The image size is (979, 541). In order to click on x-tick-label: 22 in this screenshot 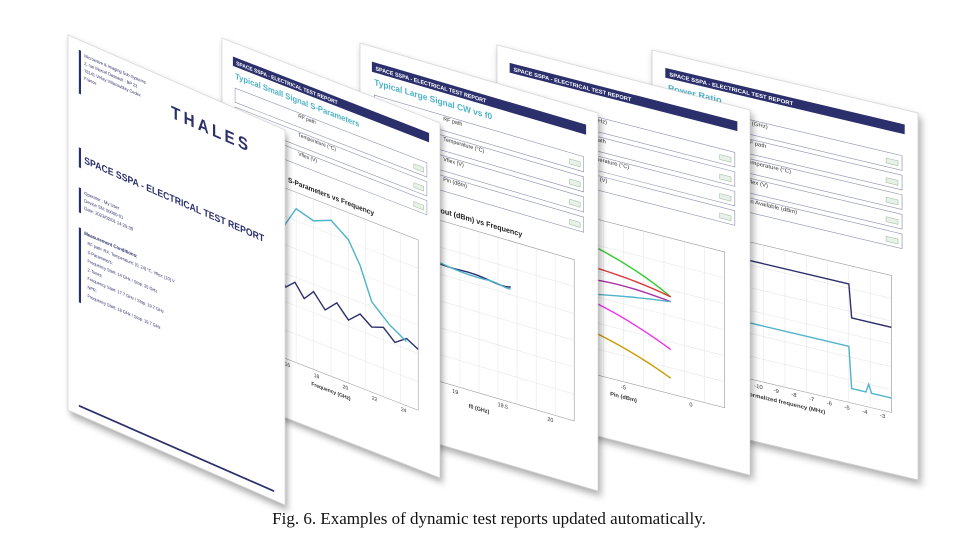, I will do `click(375, 399)`.